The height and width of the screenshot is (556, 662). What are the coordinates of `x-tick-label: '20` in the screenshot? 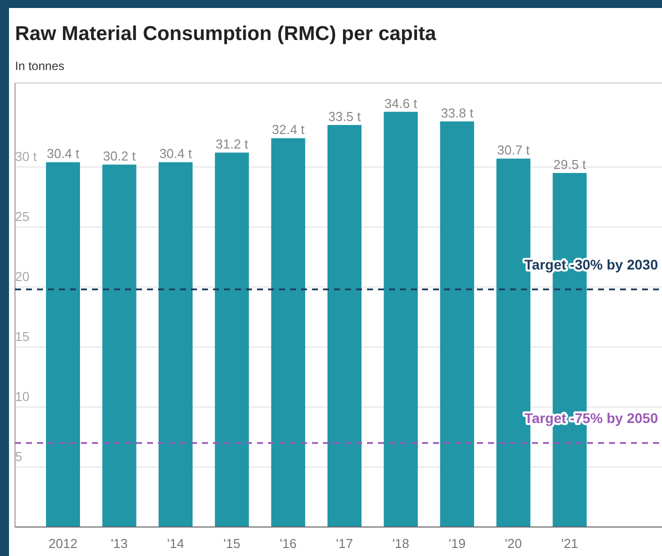 It's located at (513, 543).